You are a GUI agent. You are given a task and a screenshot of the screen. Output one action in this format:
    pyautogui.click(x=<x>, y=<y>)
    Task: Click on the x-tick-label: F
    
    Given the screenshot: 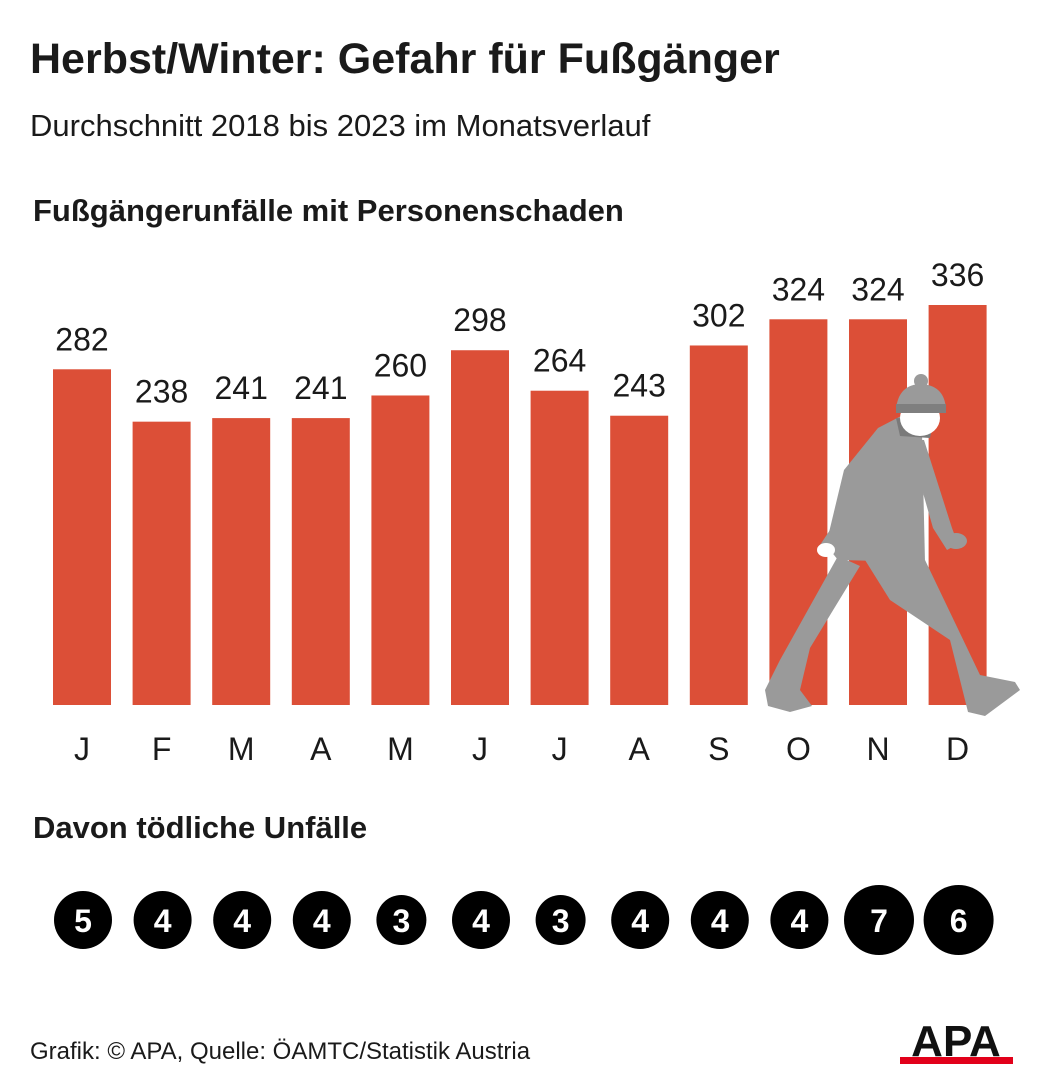 What is the action you would take?
    pyautogui.click(x=162, y=749)
    